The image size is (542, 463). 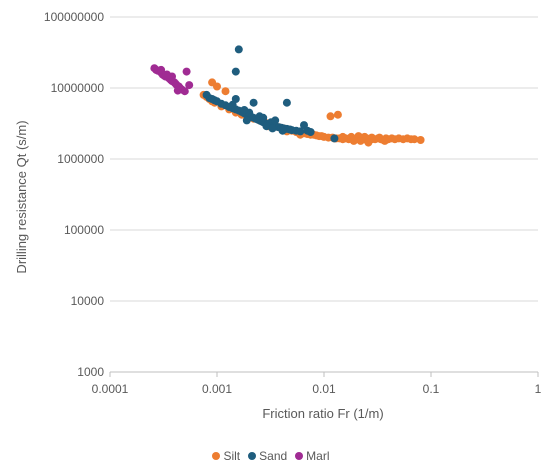 What do you see at coordinates (322, 413) in the screenshot?
I see `x-axis-title: Friction ratio Fr (1/m)` at bounding box center [322, 413].